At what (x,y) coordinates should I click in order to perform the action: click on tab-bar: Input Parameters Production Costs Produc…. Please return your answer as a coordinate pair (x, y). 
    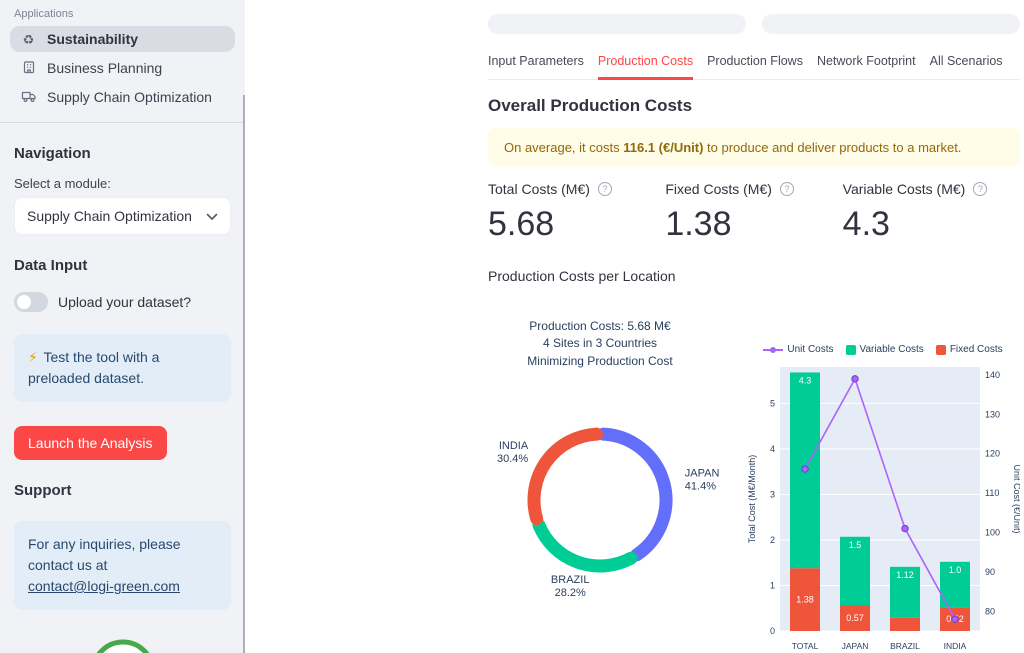
    Looking at the image, I should click on (754, 67).